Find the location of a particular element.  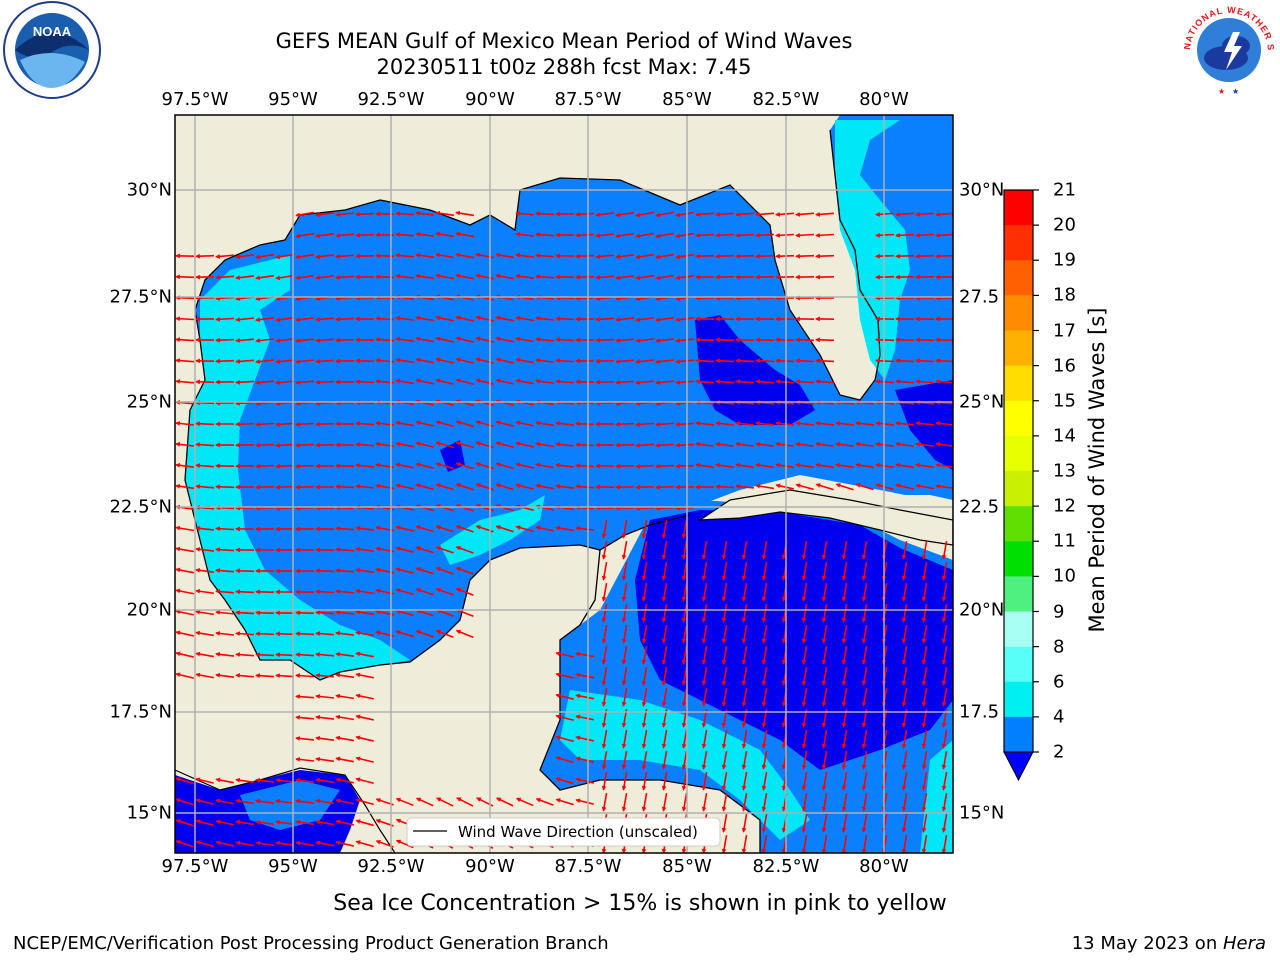

lat-tick-label-left: 17.5°N is located at coordinates (140, 712).